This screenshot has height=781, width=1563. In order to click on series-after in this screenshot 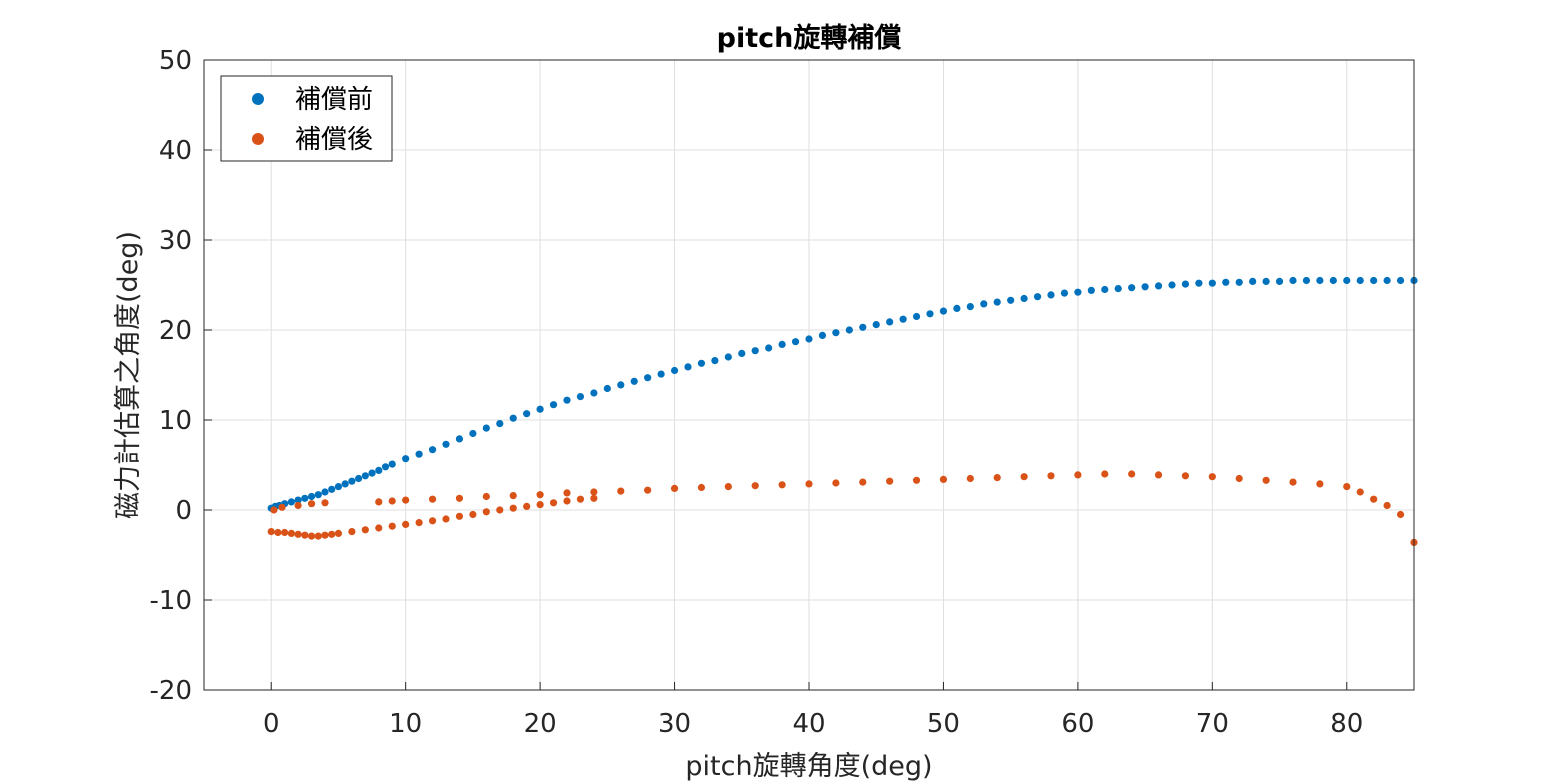, I will do `click(842, 508)`.